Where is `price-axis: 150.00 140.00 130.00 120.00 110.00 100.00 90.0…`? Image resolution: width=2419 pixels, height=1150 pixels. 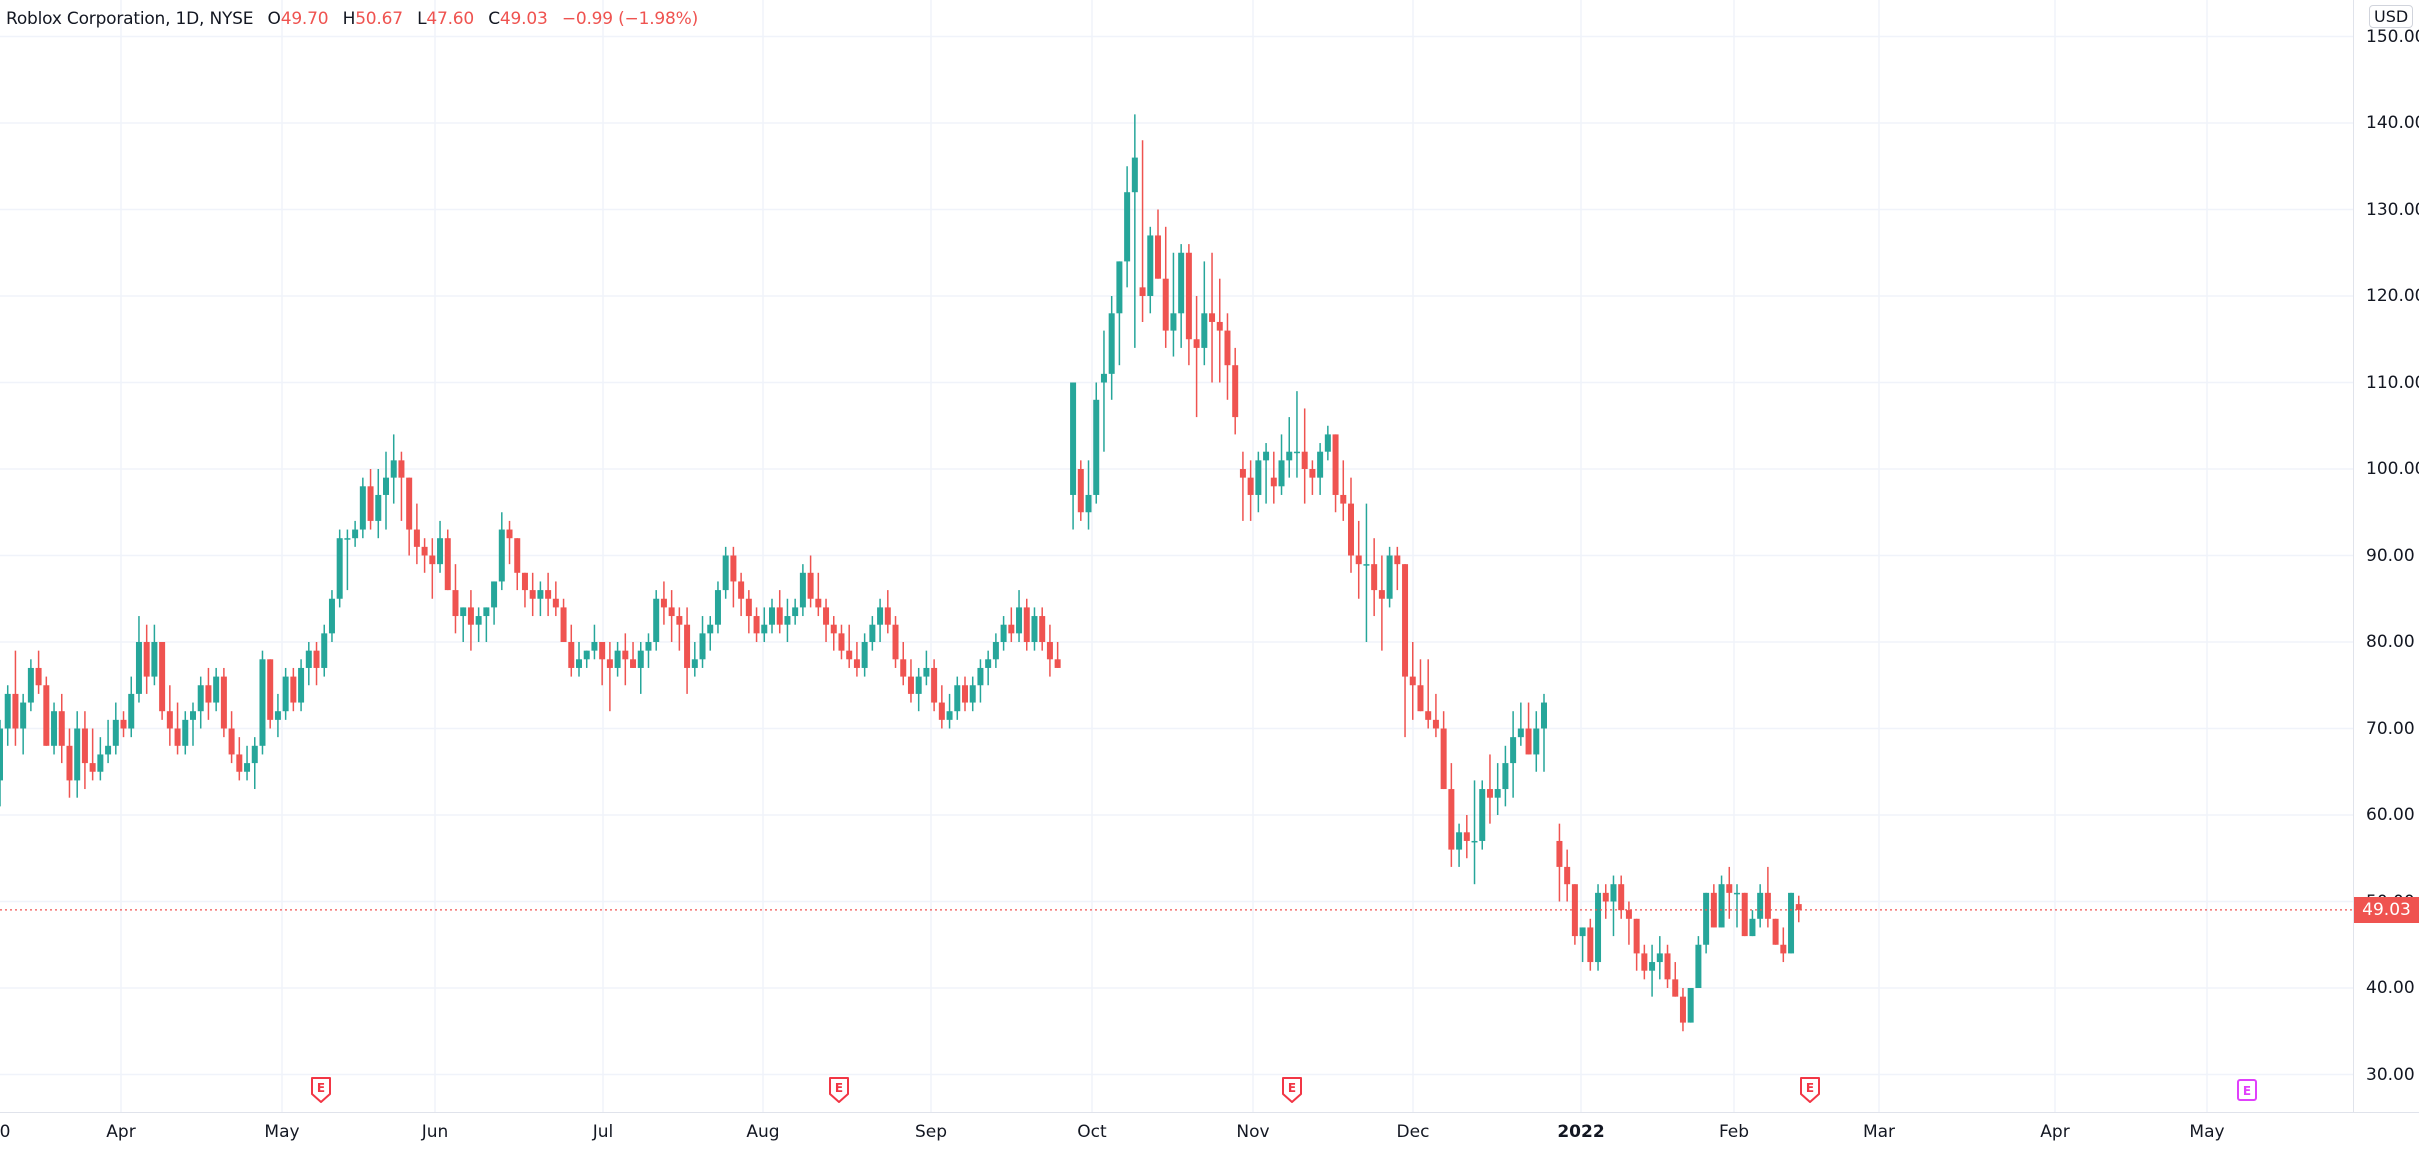
price-axis: 150.00 140.00 130.00 120.00 110.00 100.00 90.0… is located at coordinates (2386, 556).